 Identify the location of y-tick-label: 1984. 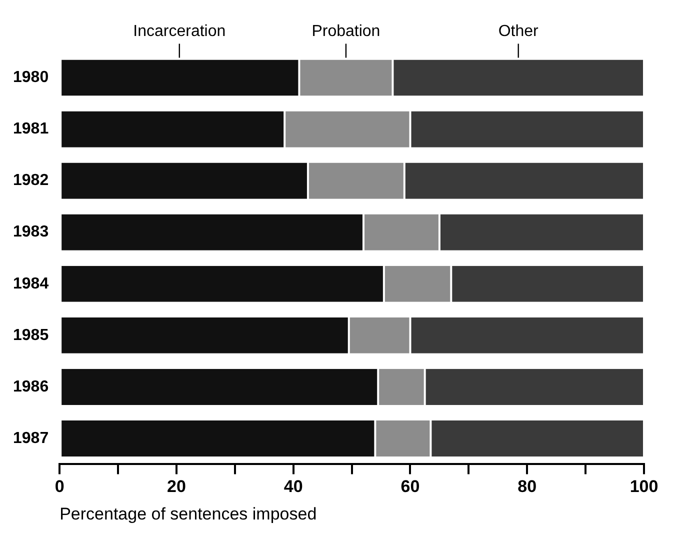
(31, 283).